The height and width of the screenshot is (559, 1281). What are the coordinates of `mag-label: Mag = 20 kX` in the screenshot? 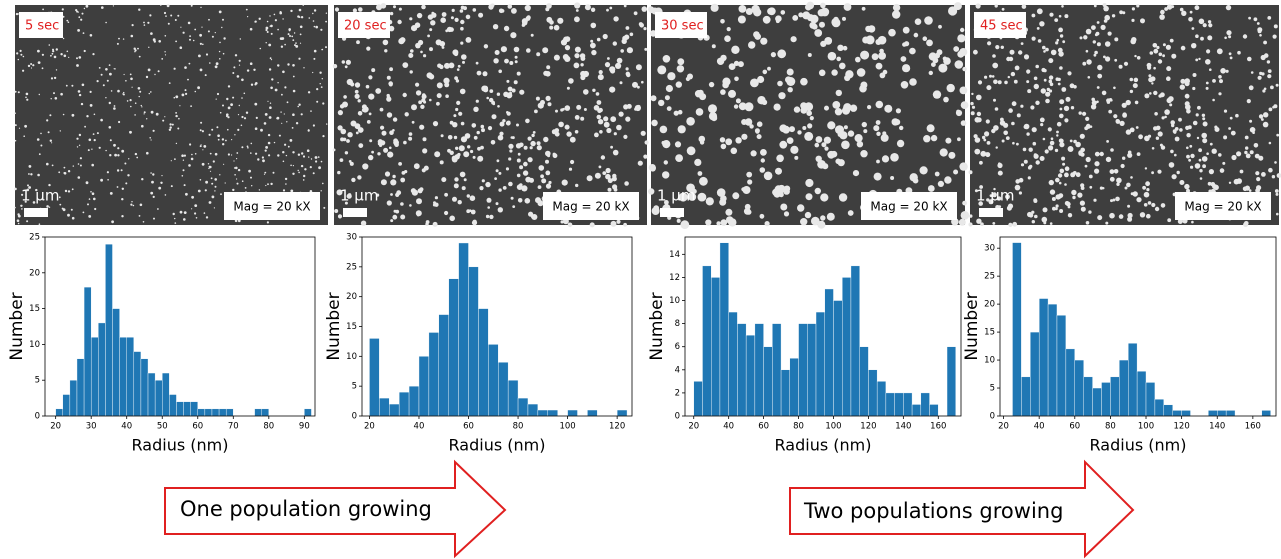 It's located at (271, 207).